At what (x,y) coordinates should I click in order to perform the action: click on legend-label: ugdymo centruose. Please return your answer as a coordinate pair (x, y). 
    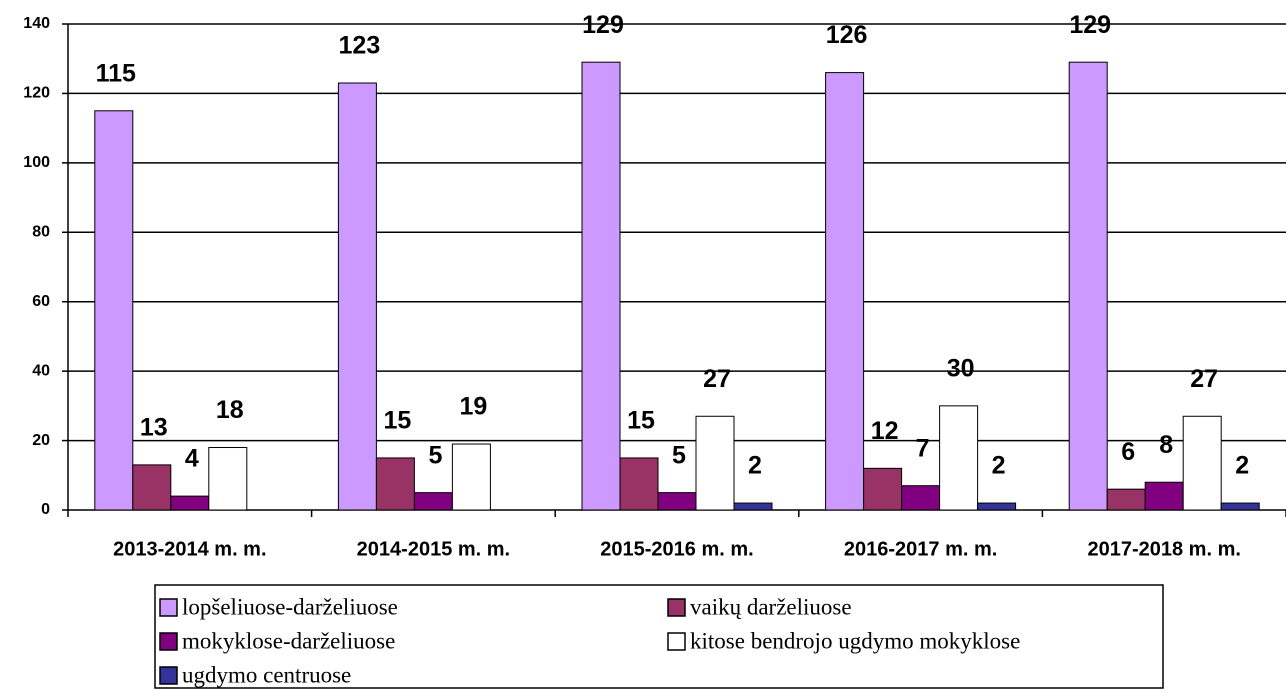
    Looking at the image, I should click on (266, 674).